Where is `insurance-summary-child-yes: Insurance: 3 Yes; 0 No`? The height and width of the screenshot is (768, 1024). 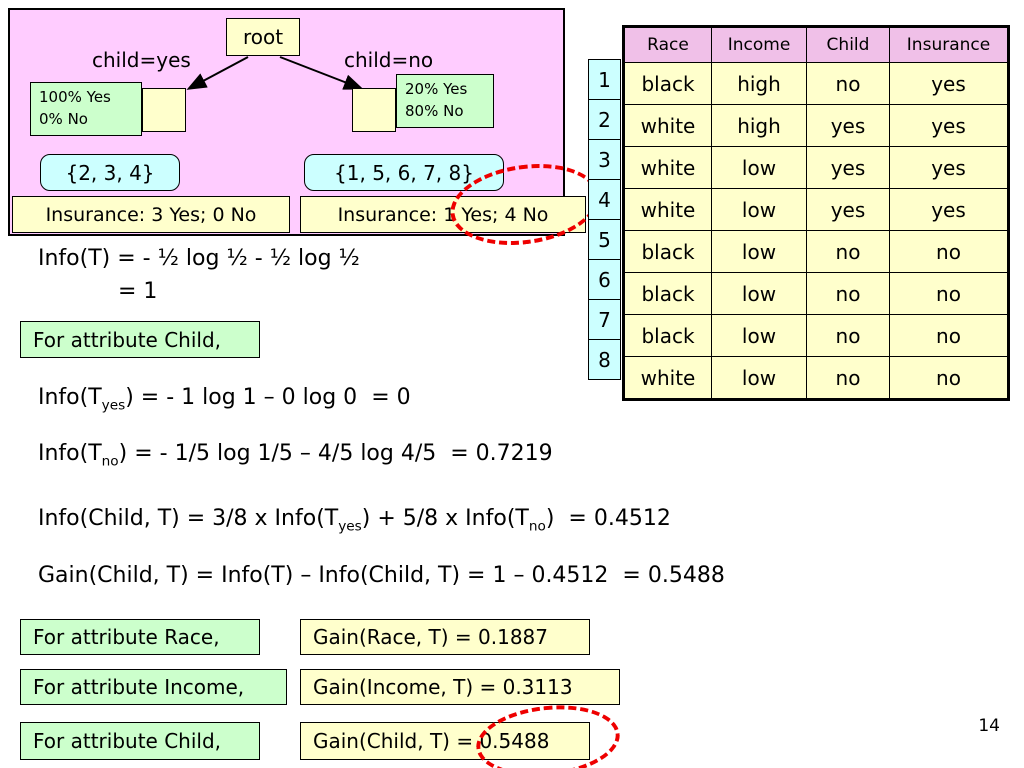 insurance-summary-child-yes: Insurance: 3 Yes; 0 No is located at coordinates (151, 214).